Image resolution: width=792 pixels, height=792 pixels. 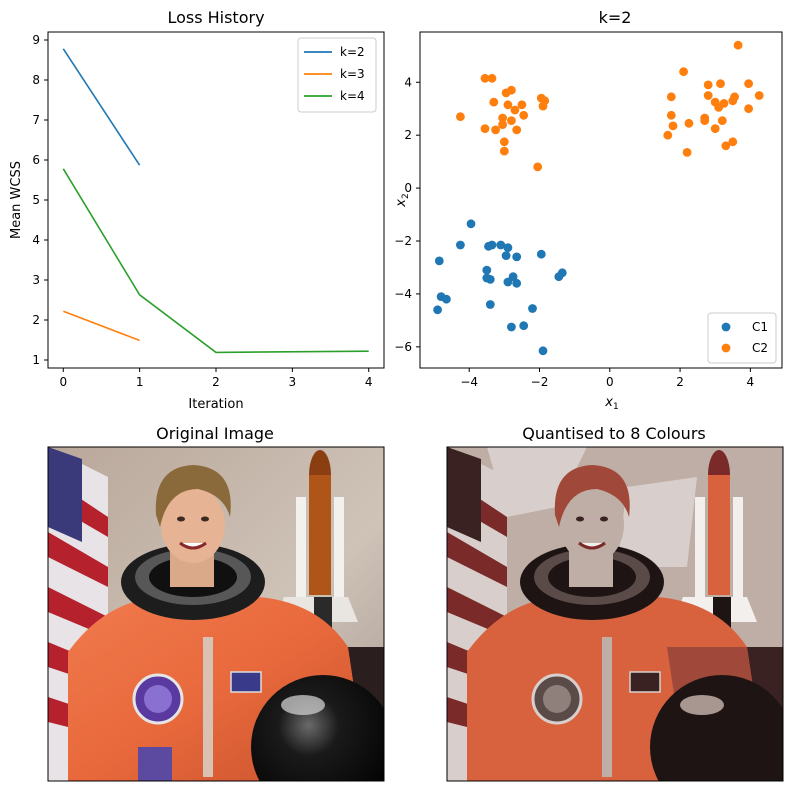 I want to click on cluster-y-tick-label: −4, so click(x=403, y=294).